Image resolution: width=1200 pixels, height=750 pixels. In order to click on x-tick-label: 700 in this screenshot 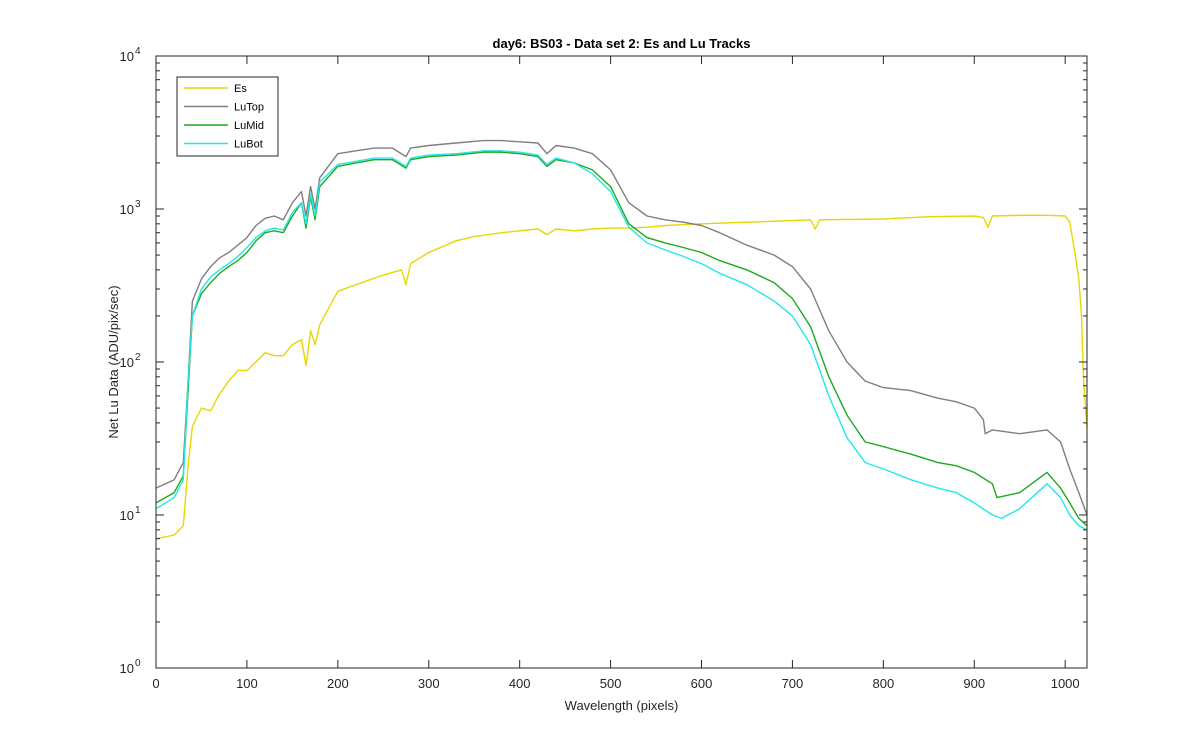, I will do `click(793, 683)`.